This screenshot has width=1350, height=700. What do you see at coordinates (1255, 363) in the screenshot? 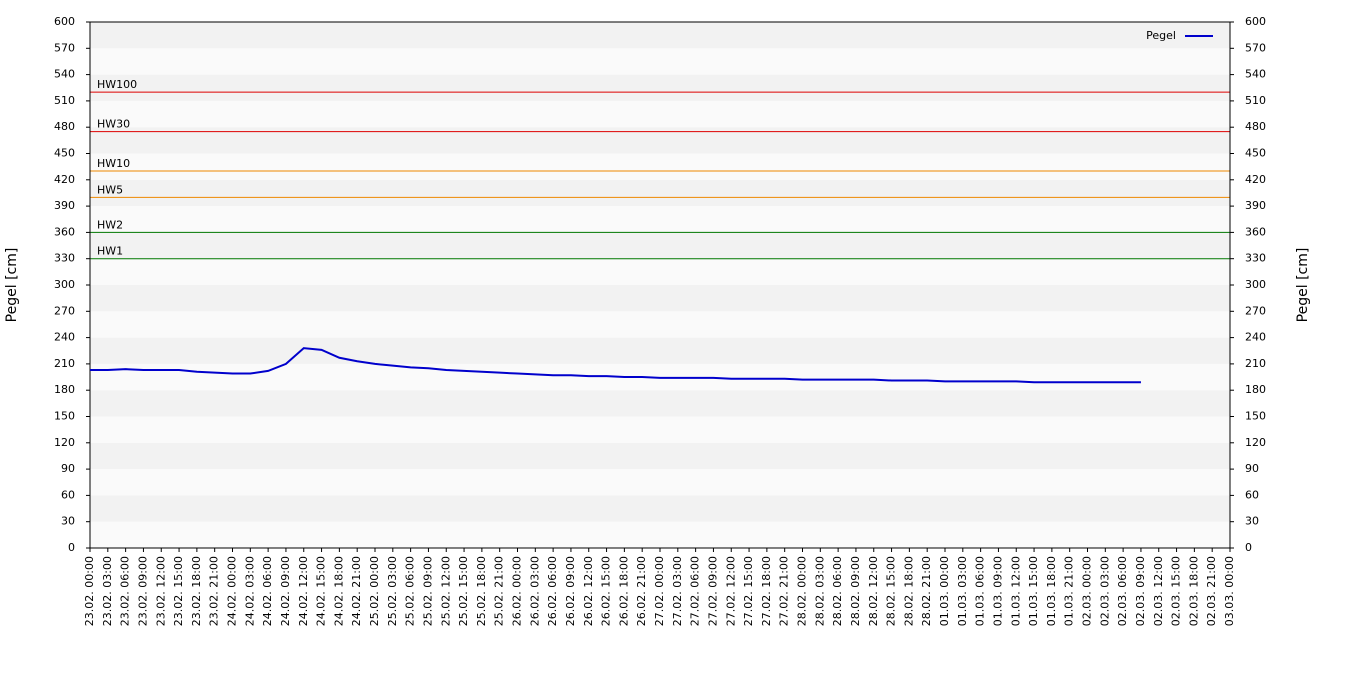
I see `y2-tick-label: 210` at bounding box center [1255, 363].